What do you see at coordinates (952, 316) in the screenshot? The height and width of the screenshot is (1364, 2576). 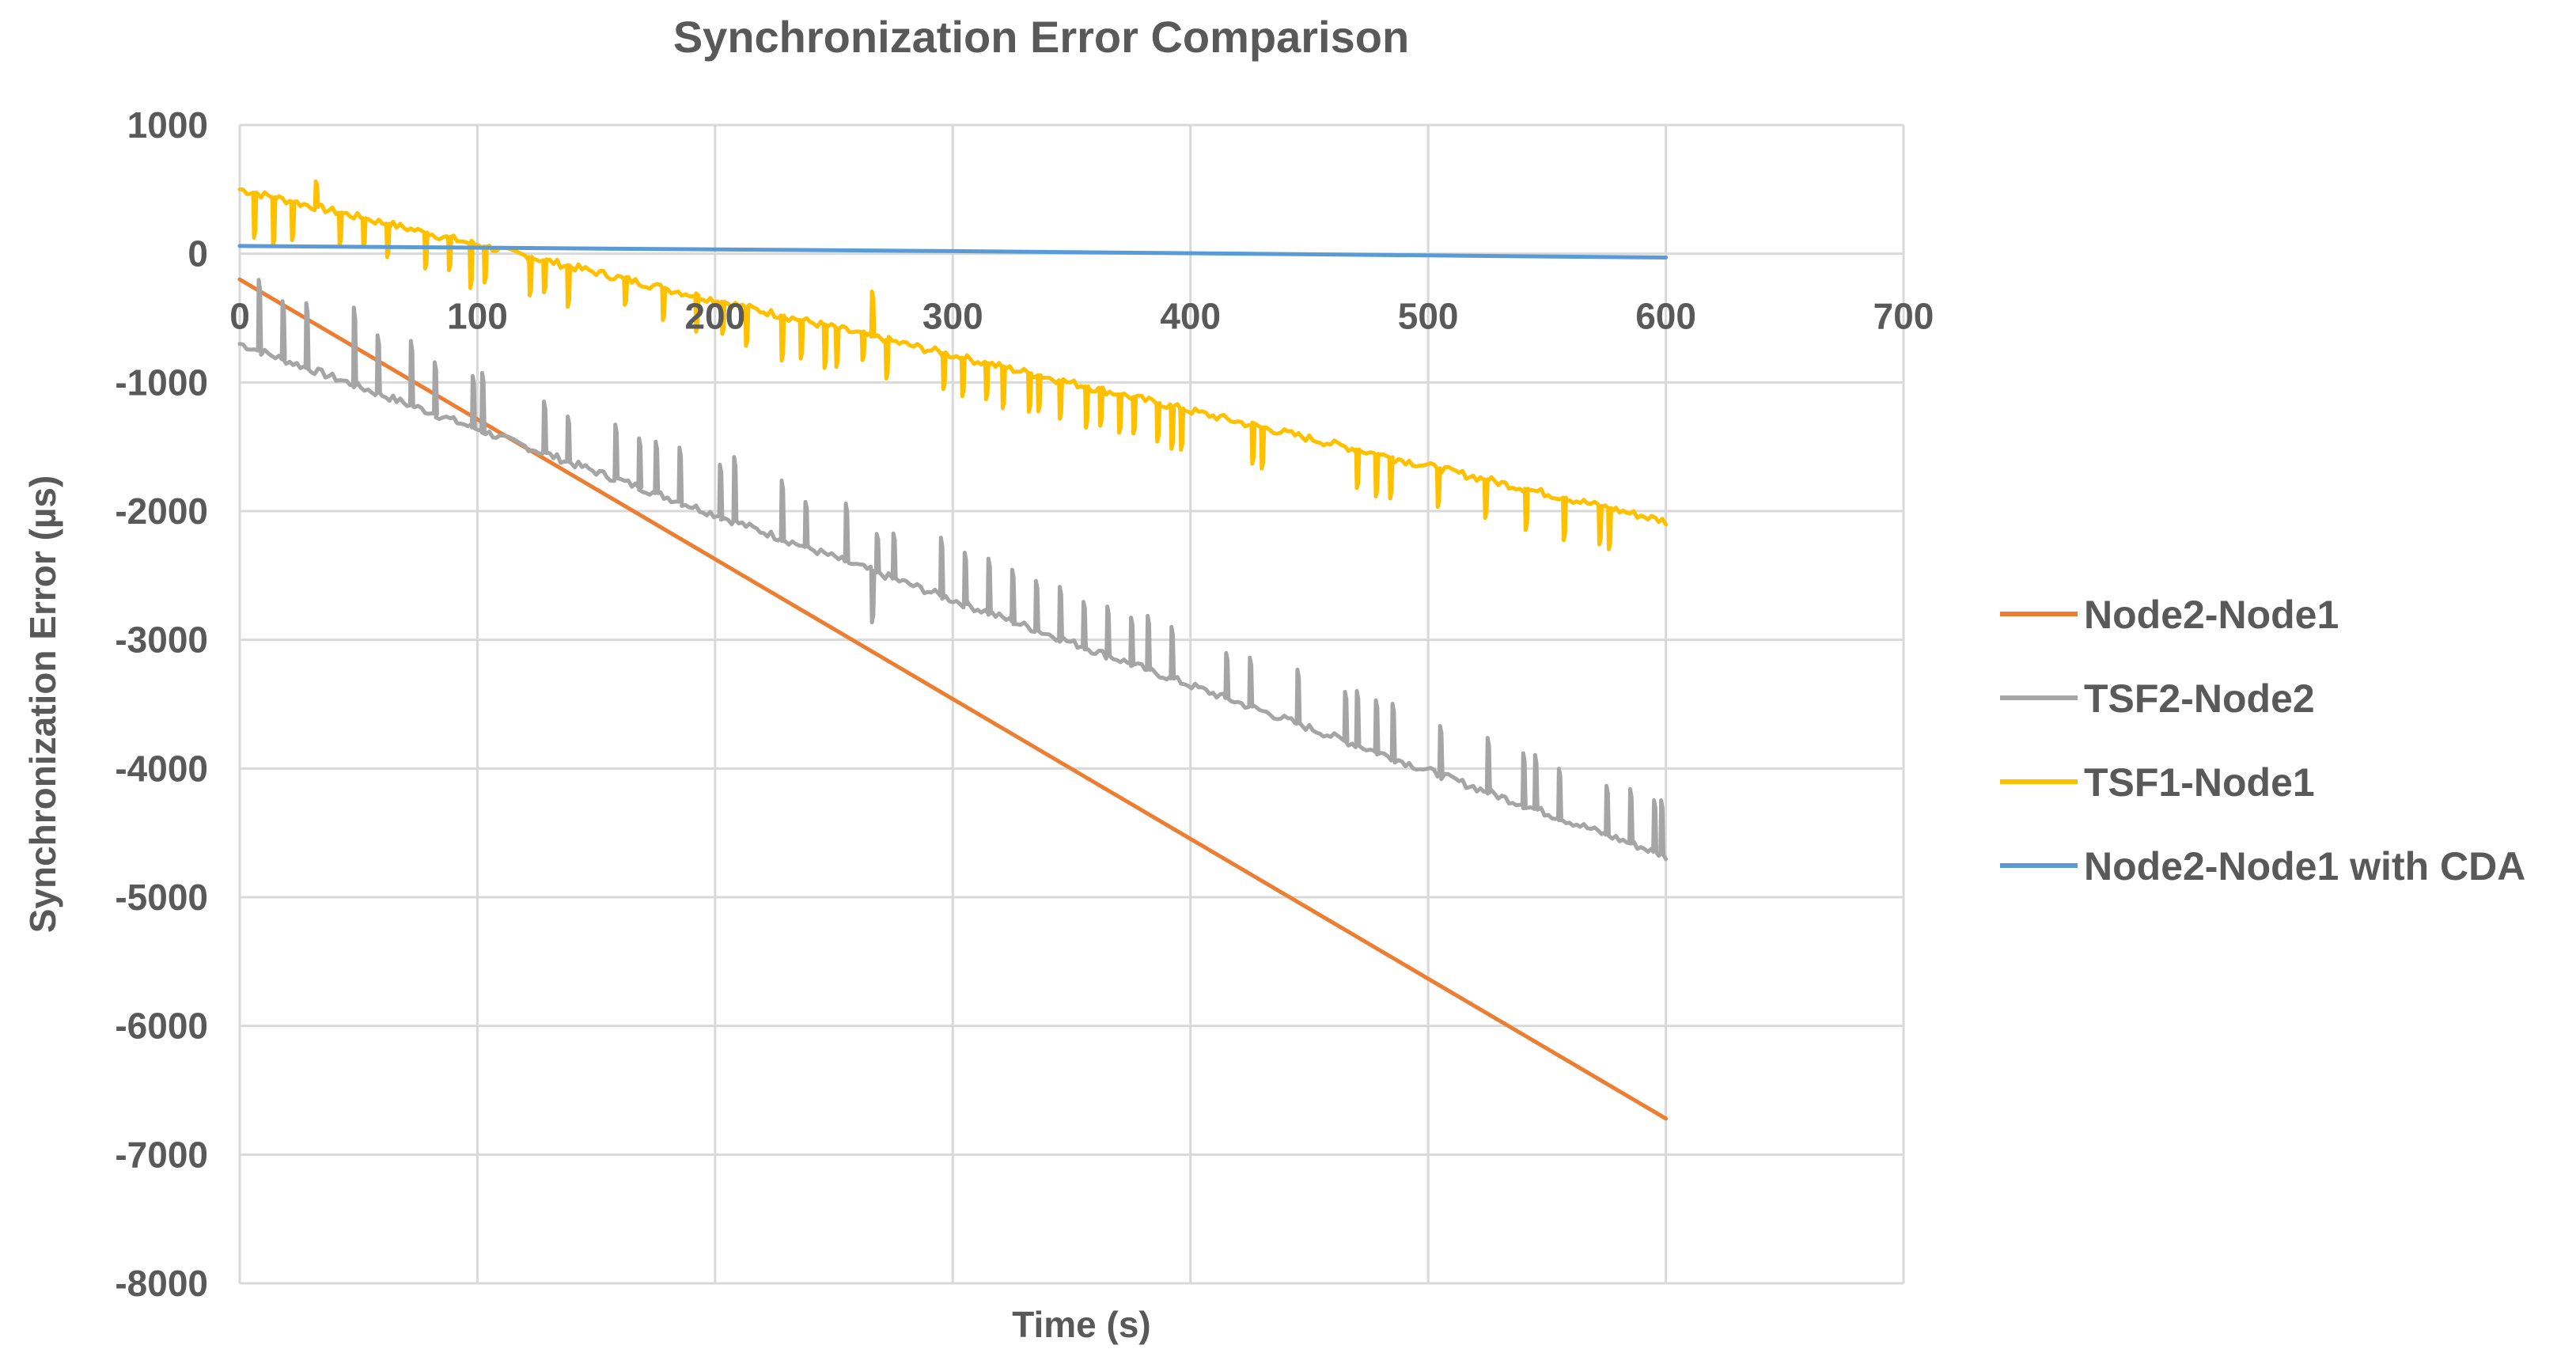 I see `x-tick-label: 300` at bounding box center [952, 316].